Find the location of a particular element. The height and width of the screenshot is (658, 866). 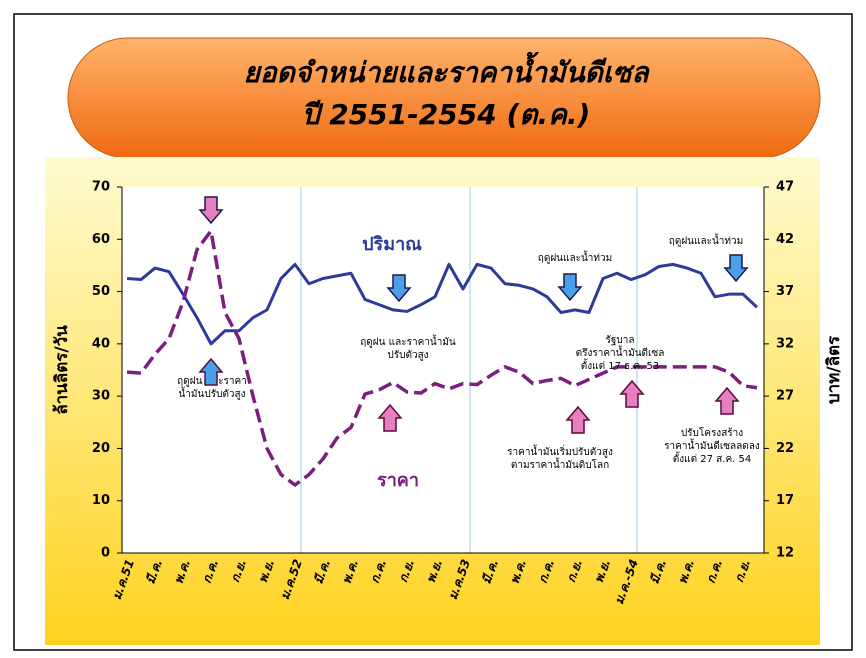

title: ปี 2551-2554 (ต.ค.) is located at coordinates (446, 114).